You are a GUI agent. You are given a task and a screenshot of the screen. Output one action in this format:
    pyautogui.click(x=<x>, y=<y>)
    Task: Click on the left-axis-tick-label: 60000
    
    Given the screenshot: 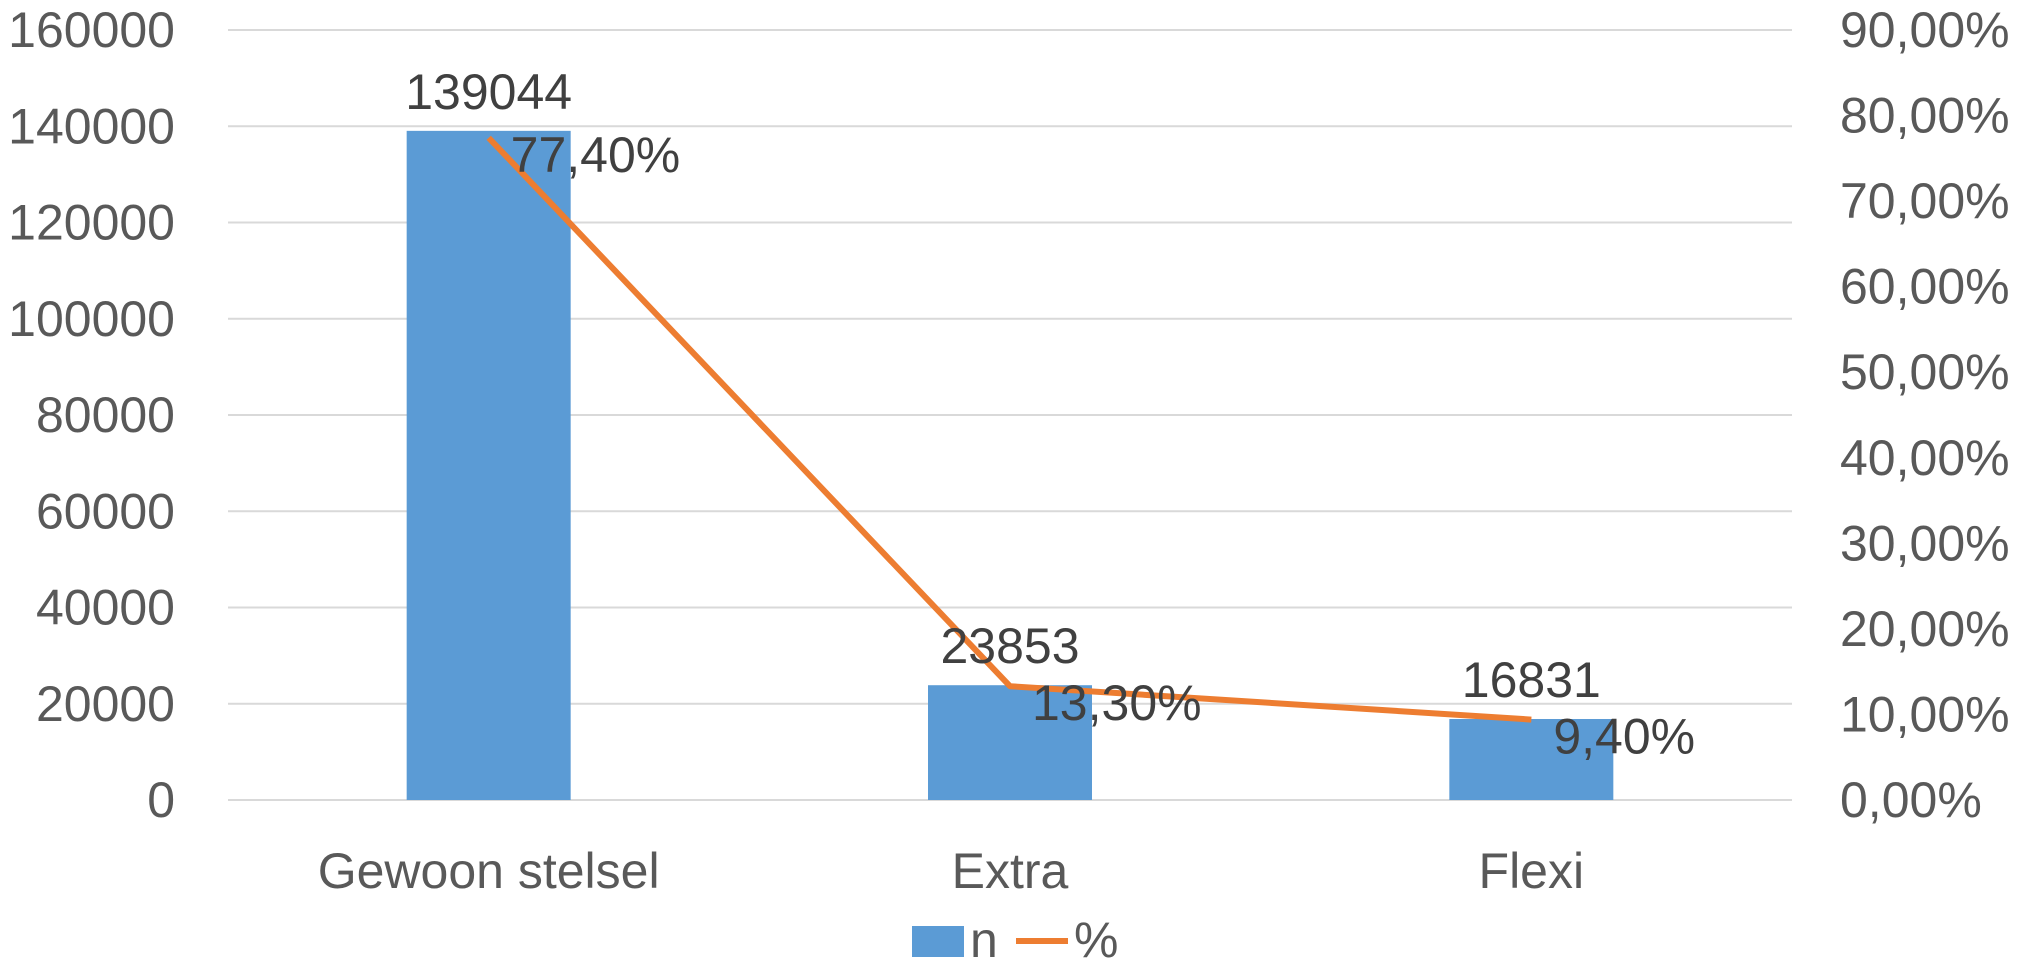 What is the action you would take?
    pyautogui.click(x=105, y=511)
    